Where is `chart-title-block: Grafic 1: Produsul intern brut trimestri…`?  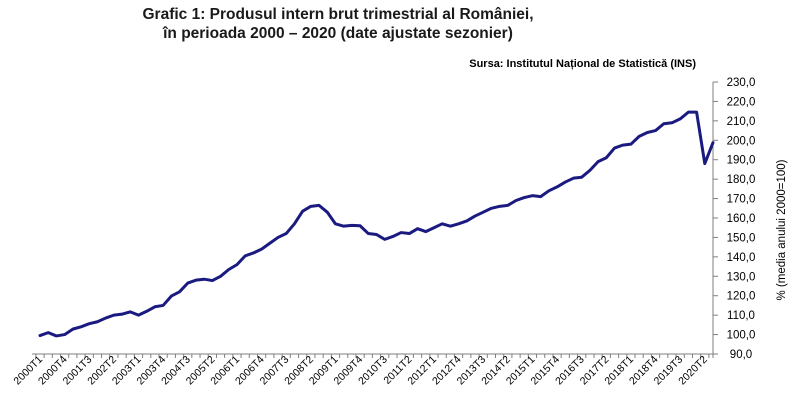 chart-title-block: Grafic 1: Produsul intern brut trimestri… is located at coordinates (338, 24).